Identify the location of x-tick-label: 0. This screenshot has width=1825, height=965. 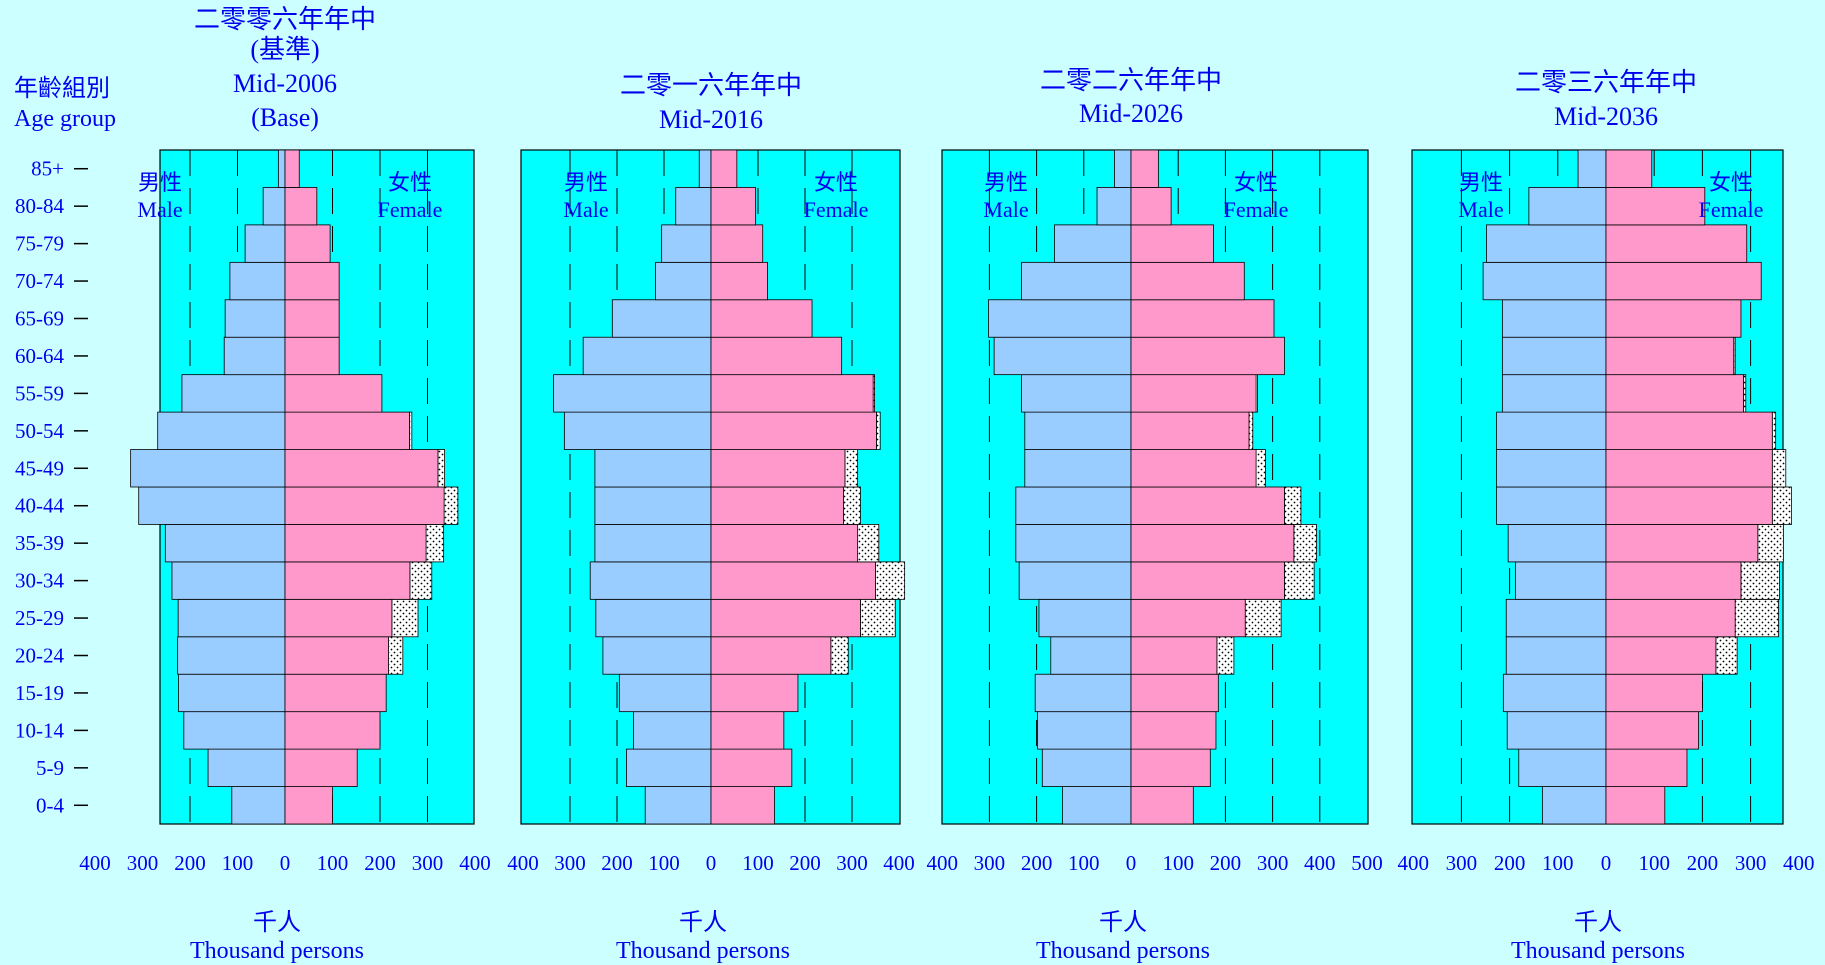
(285, 863).